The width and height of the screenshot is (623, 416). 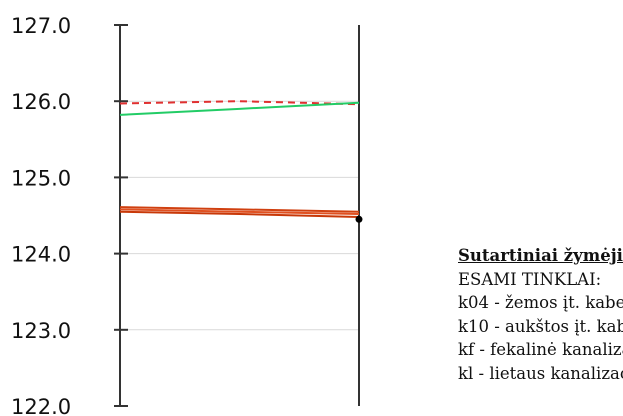 I want to click on legend-line-2: k04 - žemos įt. kabelis, so click(x=540, y=302).